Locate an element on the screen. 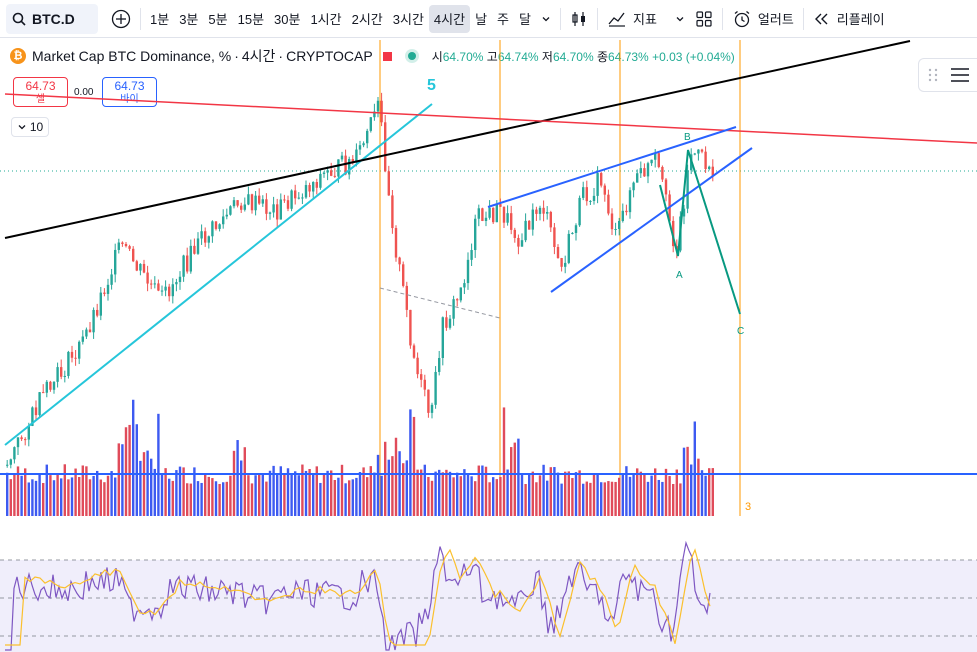 This screenshot has width=977, height=652. legend-title: Market Cap BTC Dominance, % is located at coordinates (132, 56).